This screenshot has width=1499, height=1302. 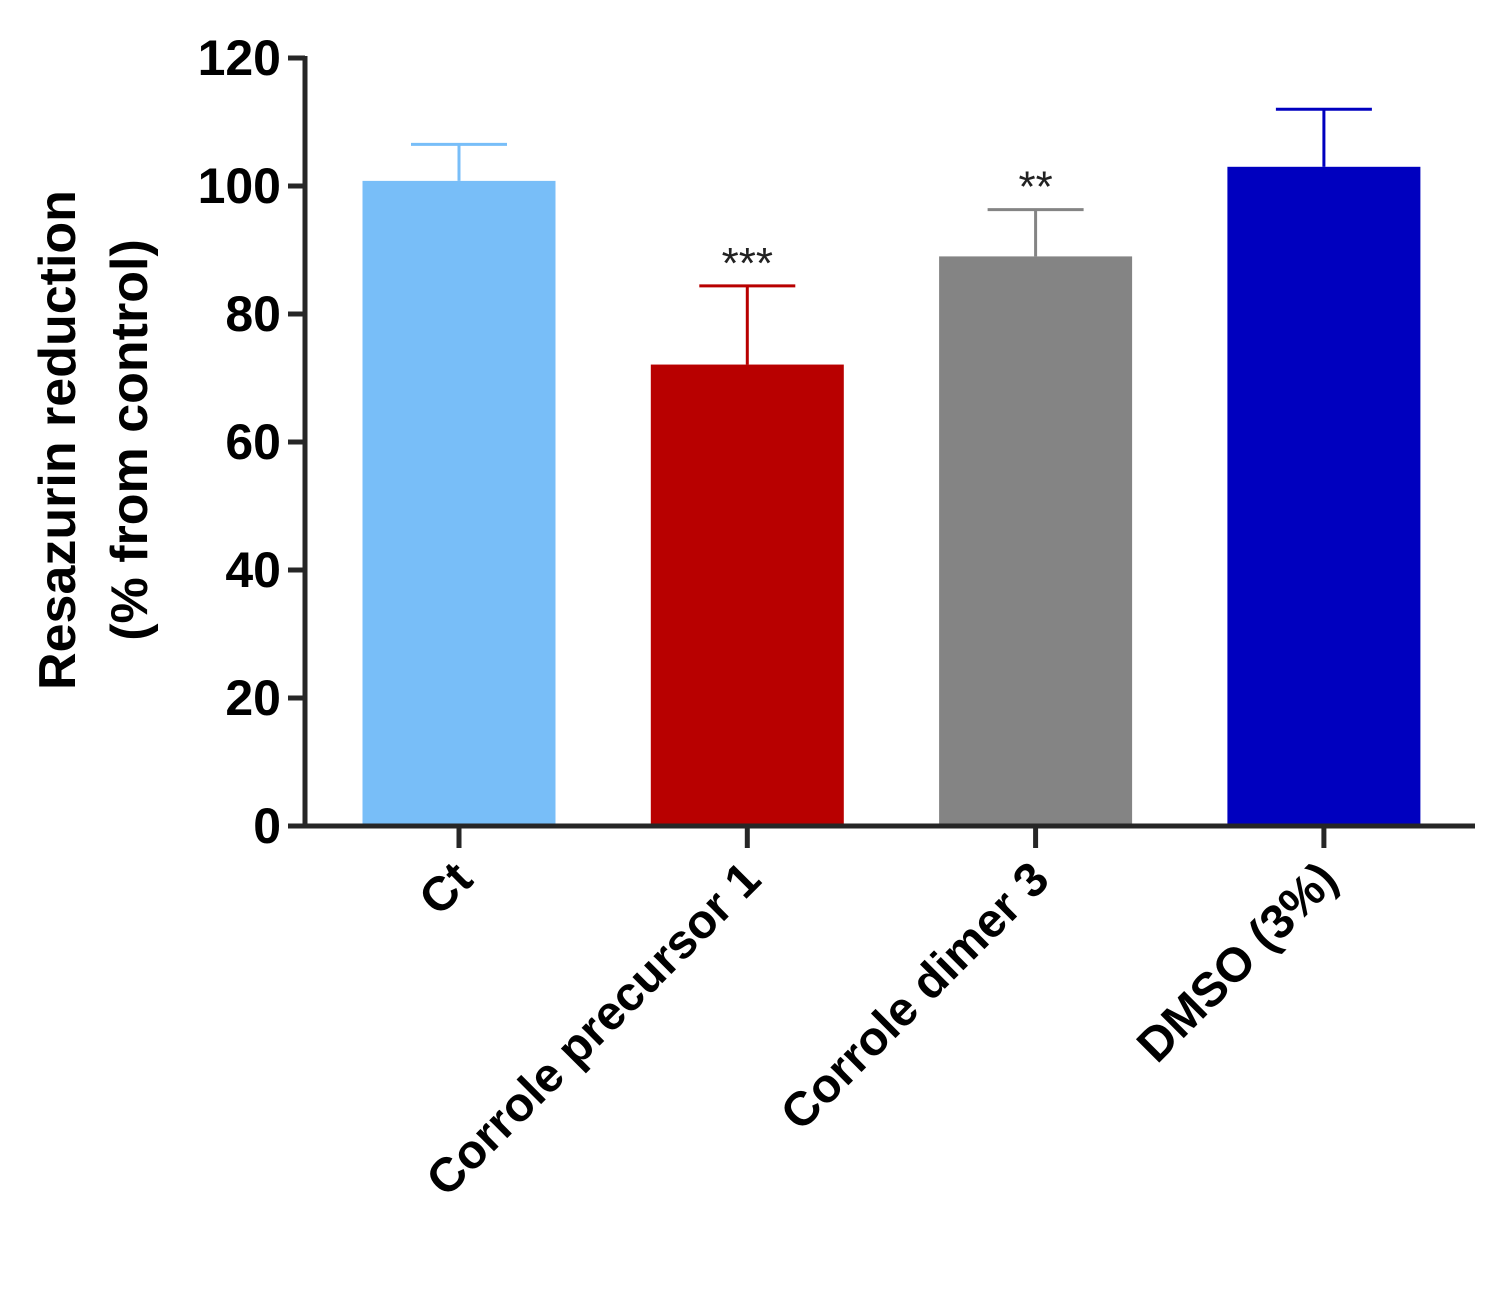 I want to click on y-axis-title-line2: (% from control), so click(x=130, y=440).